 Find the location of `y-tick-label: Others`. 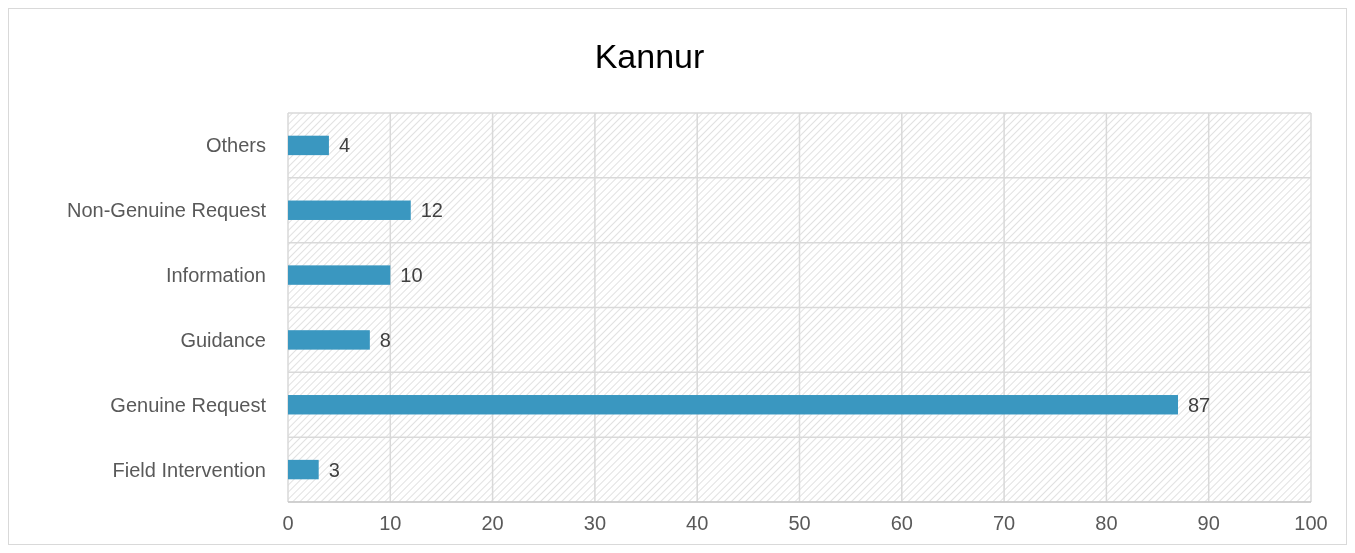

y-tick-label: Others is located at coordinates (235, 145).